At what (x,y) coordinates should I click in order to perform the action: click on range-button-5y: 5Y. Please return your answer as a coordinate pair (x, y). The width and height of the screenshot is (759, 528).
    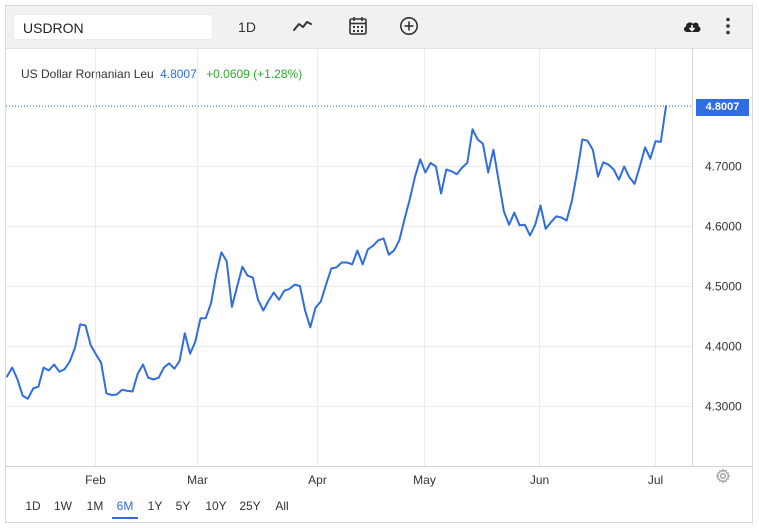
    Looking at the image, I should click on (183, 506).